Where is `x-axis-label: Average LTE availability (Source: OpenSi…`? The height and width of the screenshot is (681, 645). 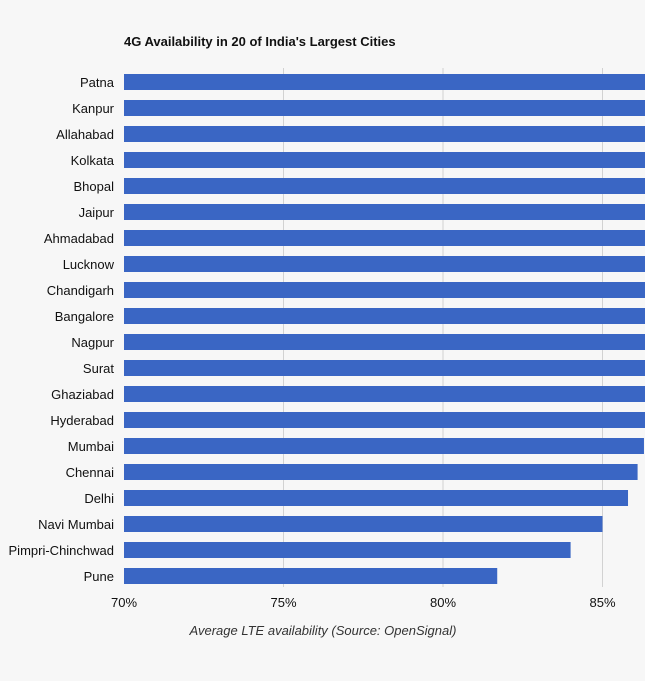 x-axis-label: Average LTE availability (Source: OpenSi… is located at coordinates (323, 630).